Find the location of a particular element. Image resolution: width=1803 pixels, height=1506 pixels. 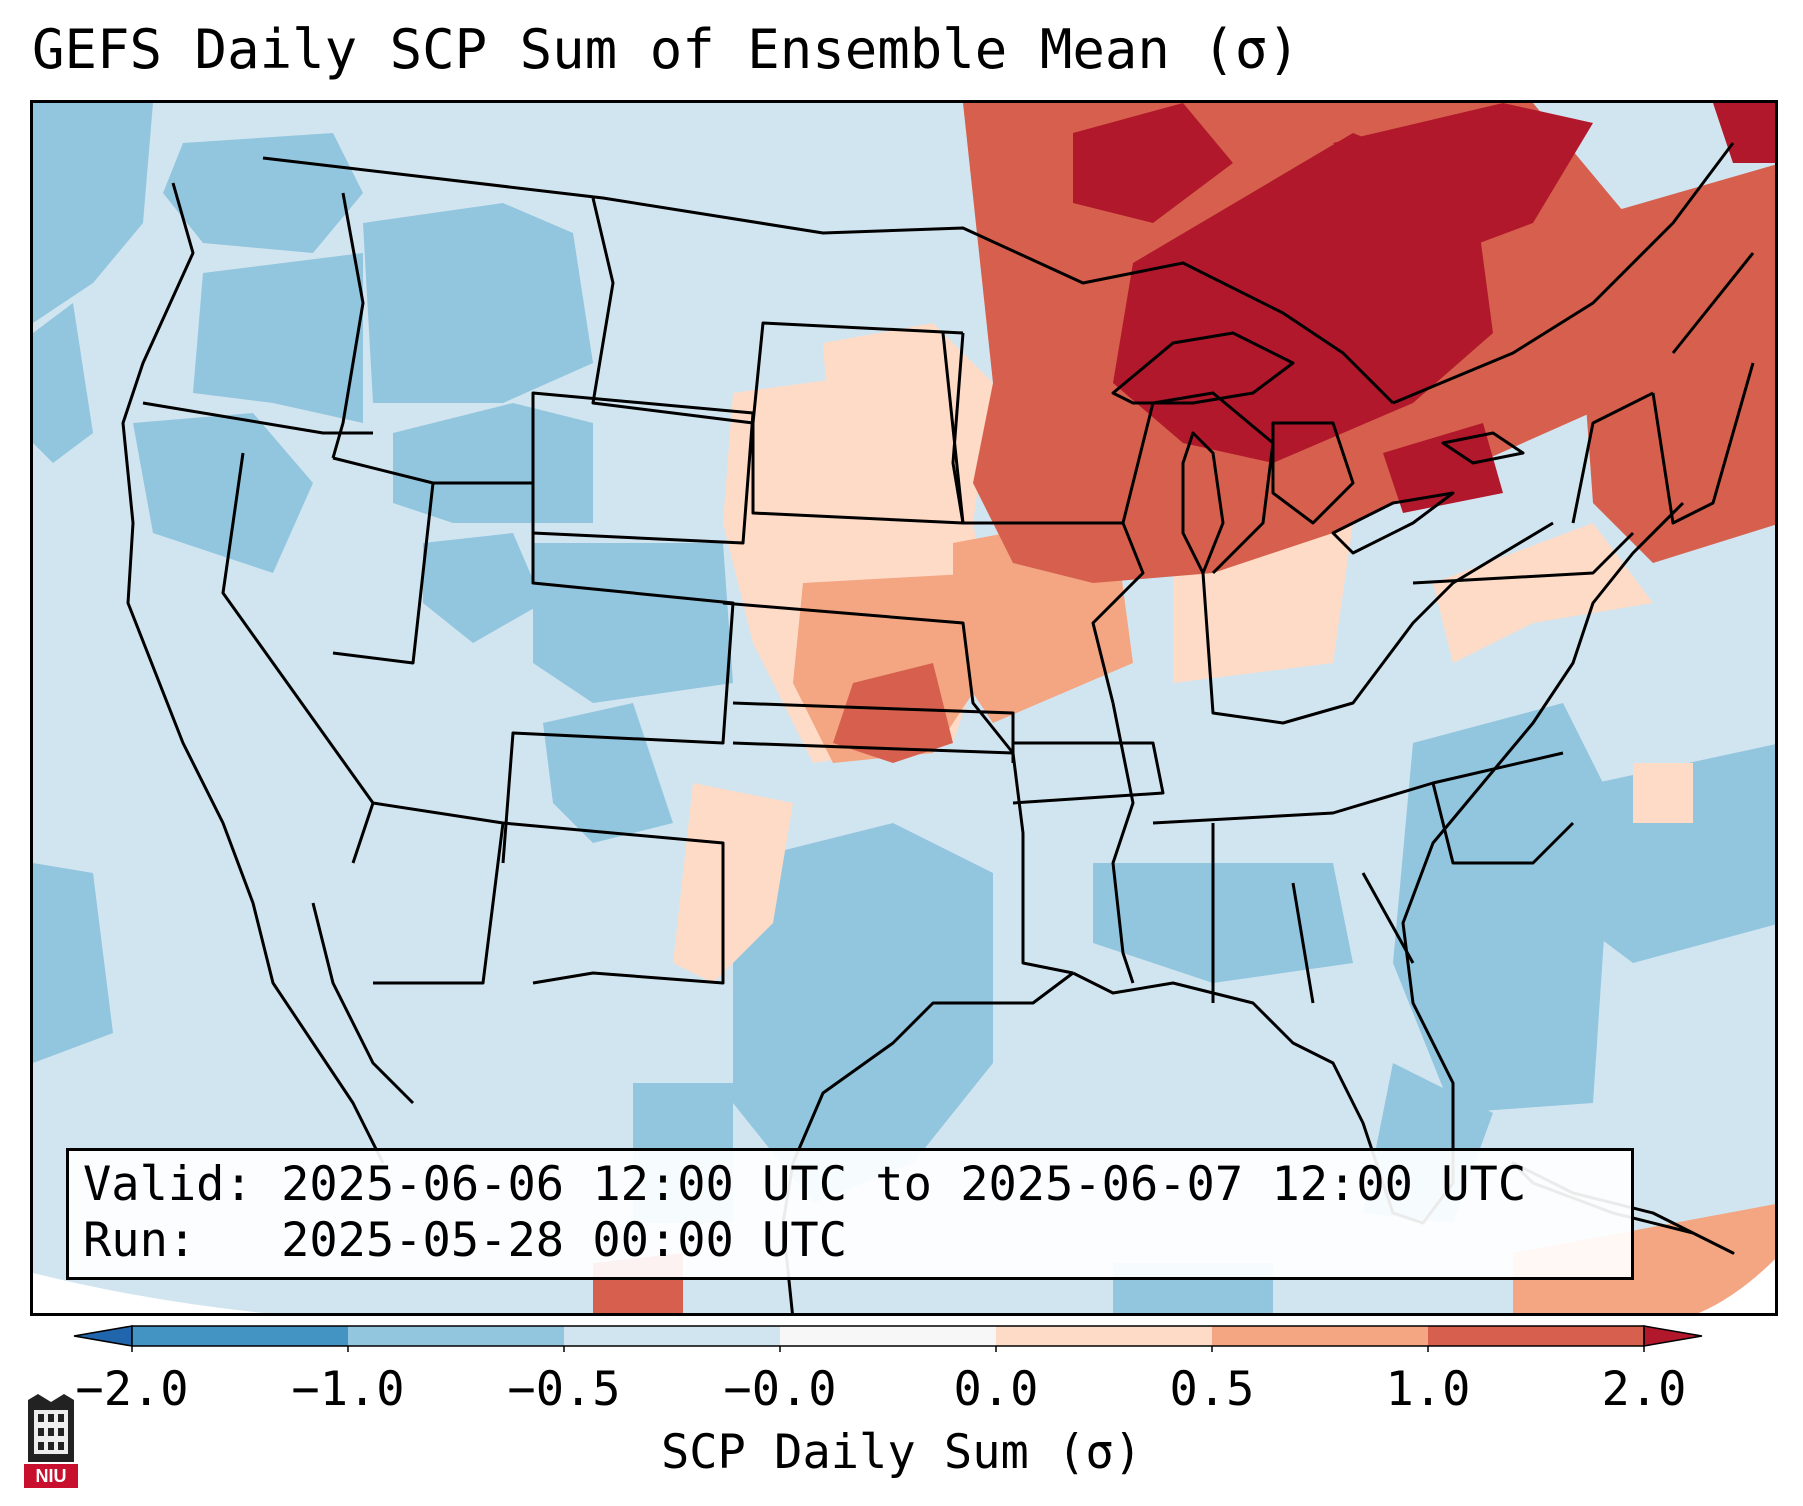

arizona-nm is located at coordinates (438, 893).